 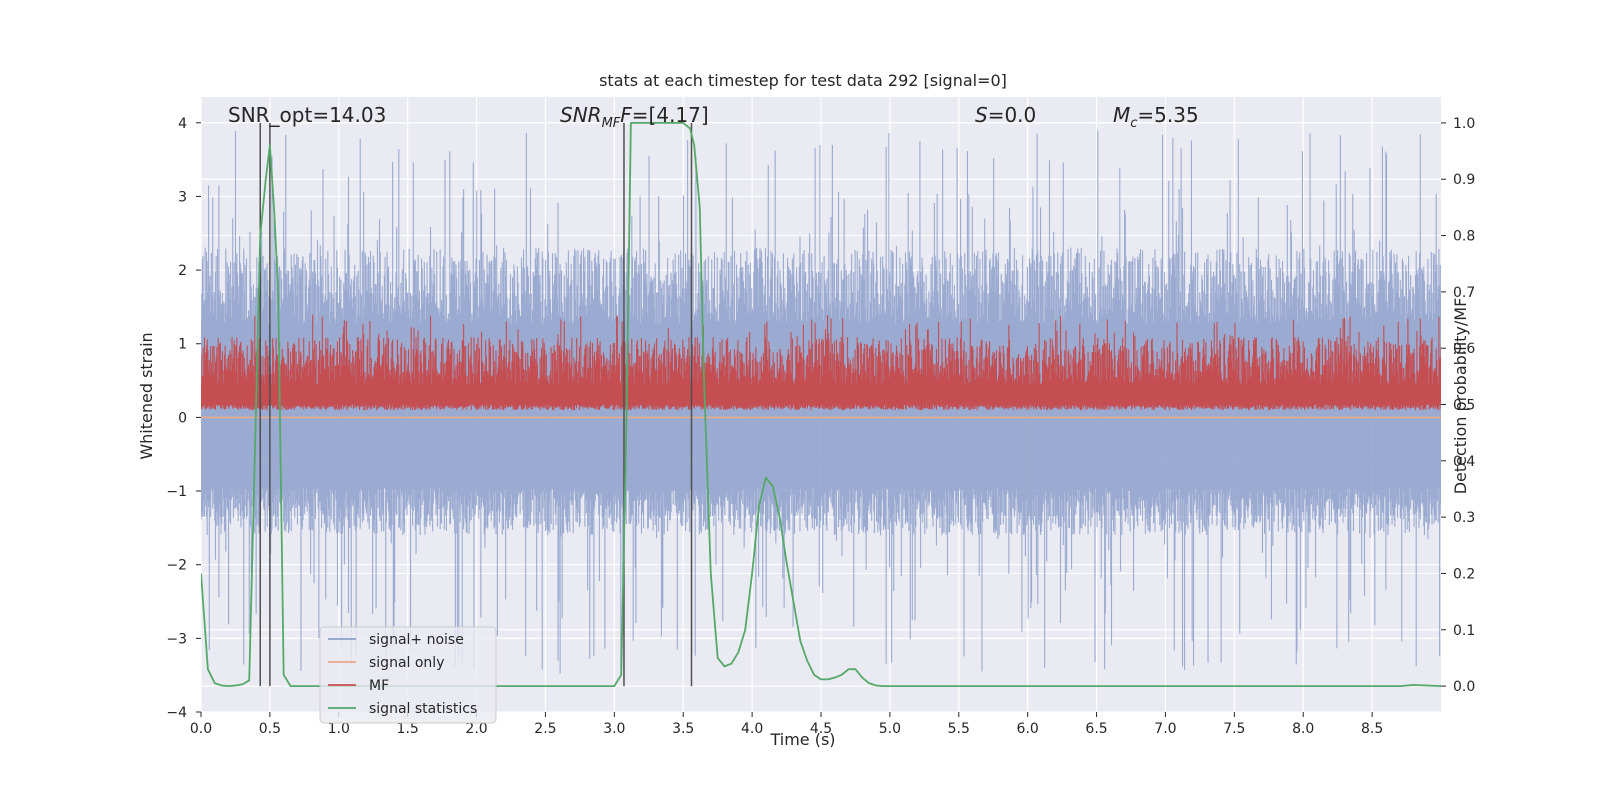 What do you see at coordinates (270, 729) in the screenshot?
I see `x-tick-label: 0.5` at bounding box center [270, 729].